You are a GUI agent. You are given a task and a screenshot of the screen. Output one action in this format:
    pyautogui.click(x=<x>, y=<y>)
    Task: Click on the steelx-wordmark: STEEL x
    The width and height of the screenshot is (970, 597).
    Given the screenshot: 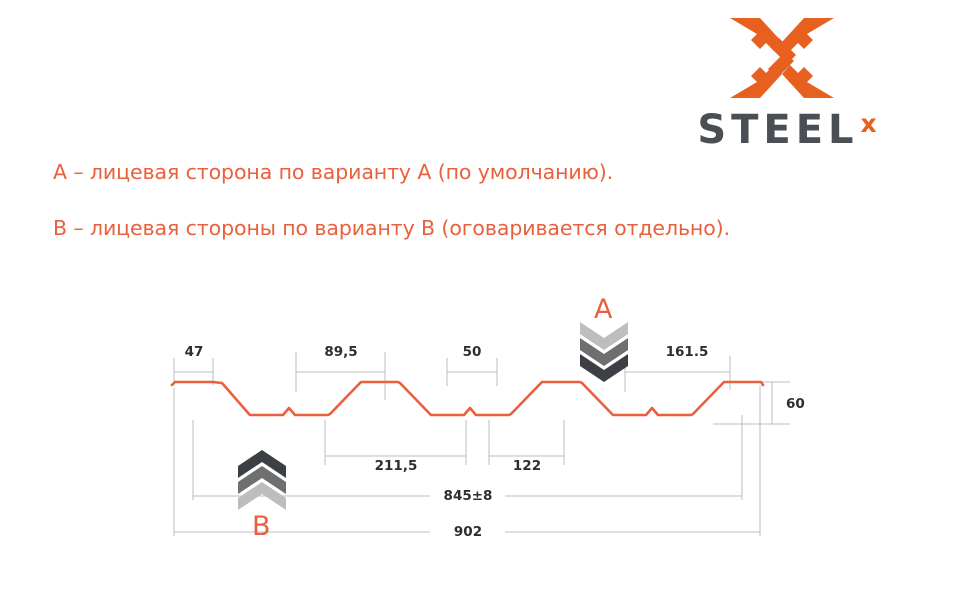 What is the action you would take?
    pyautogui.click(x=786, y=131)
    